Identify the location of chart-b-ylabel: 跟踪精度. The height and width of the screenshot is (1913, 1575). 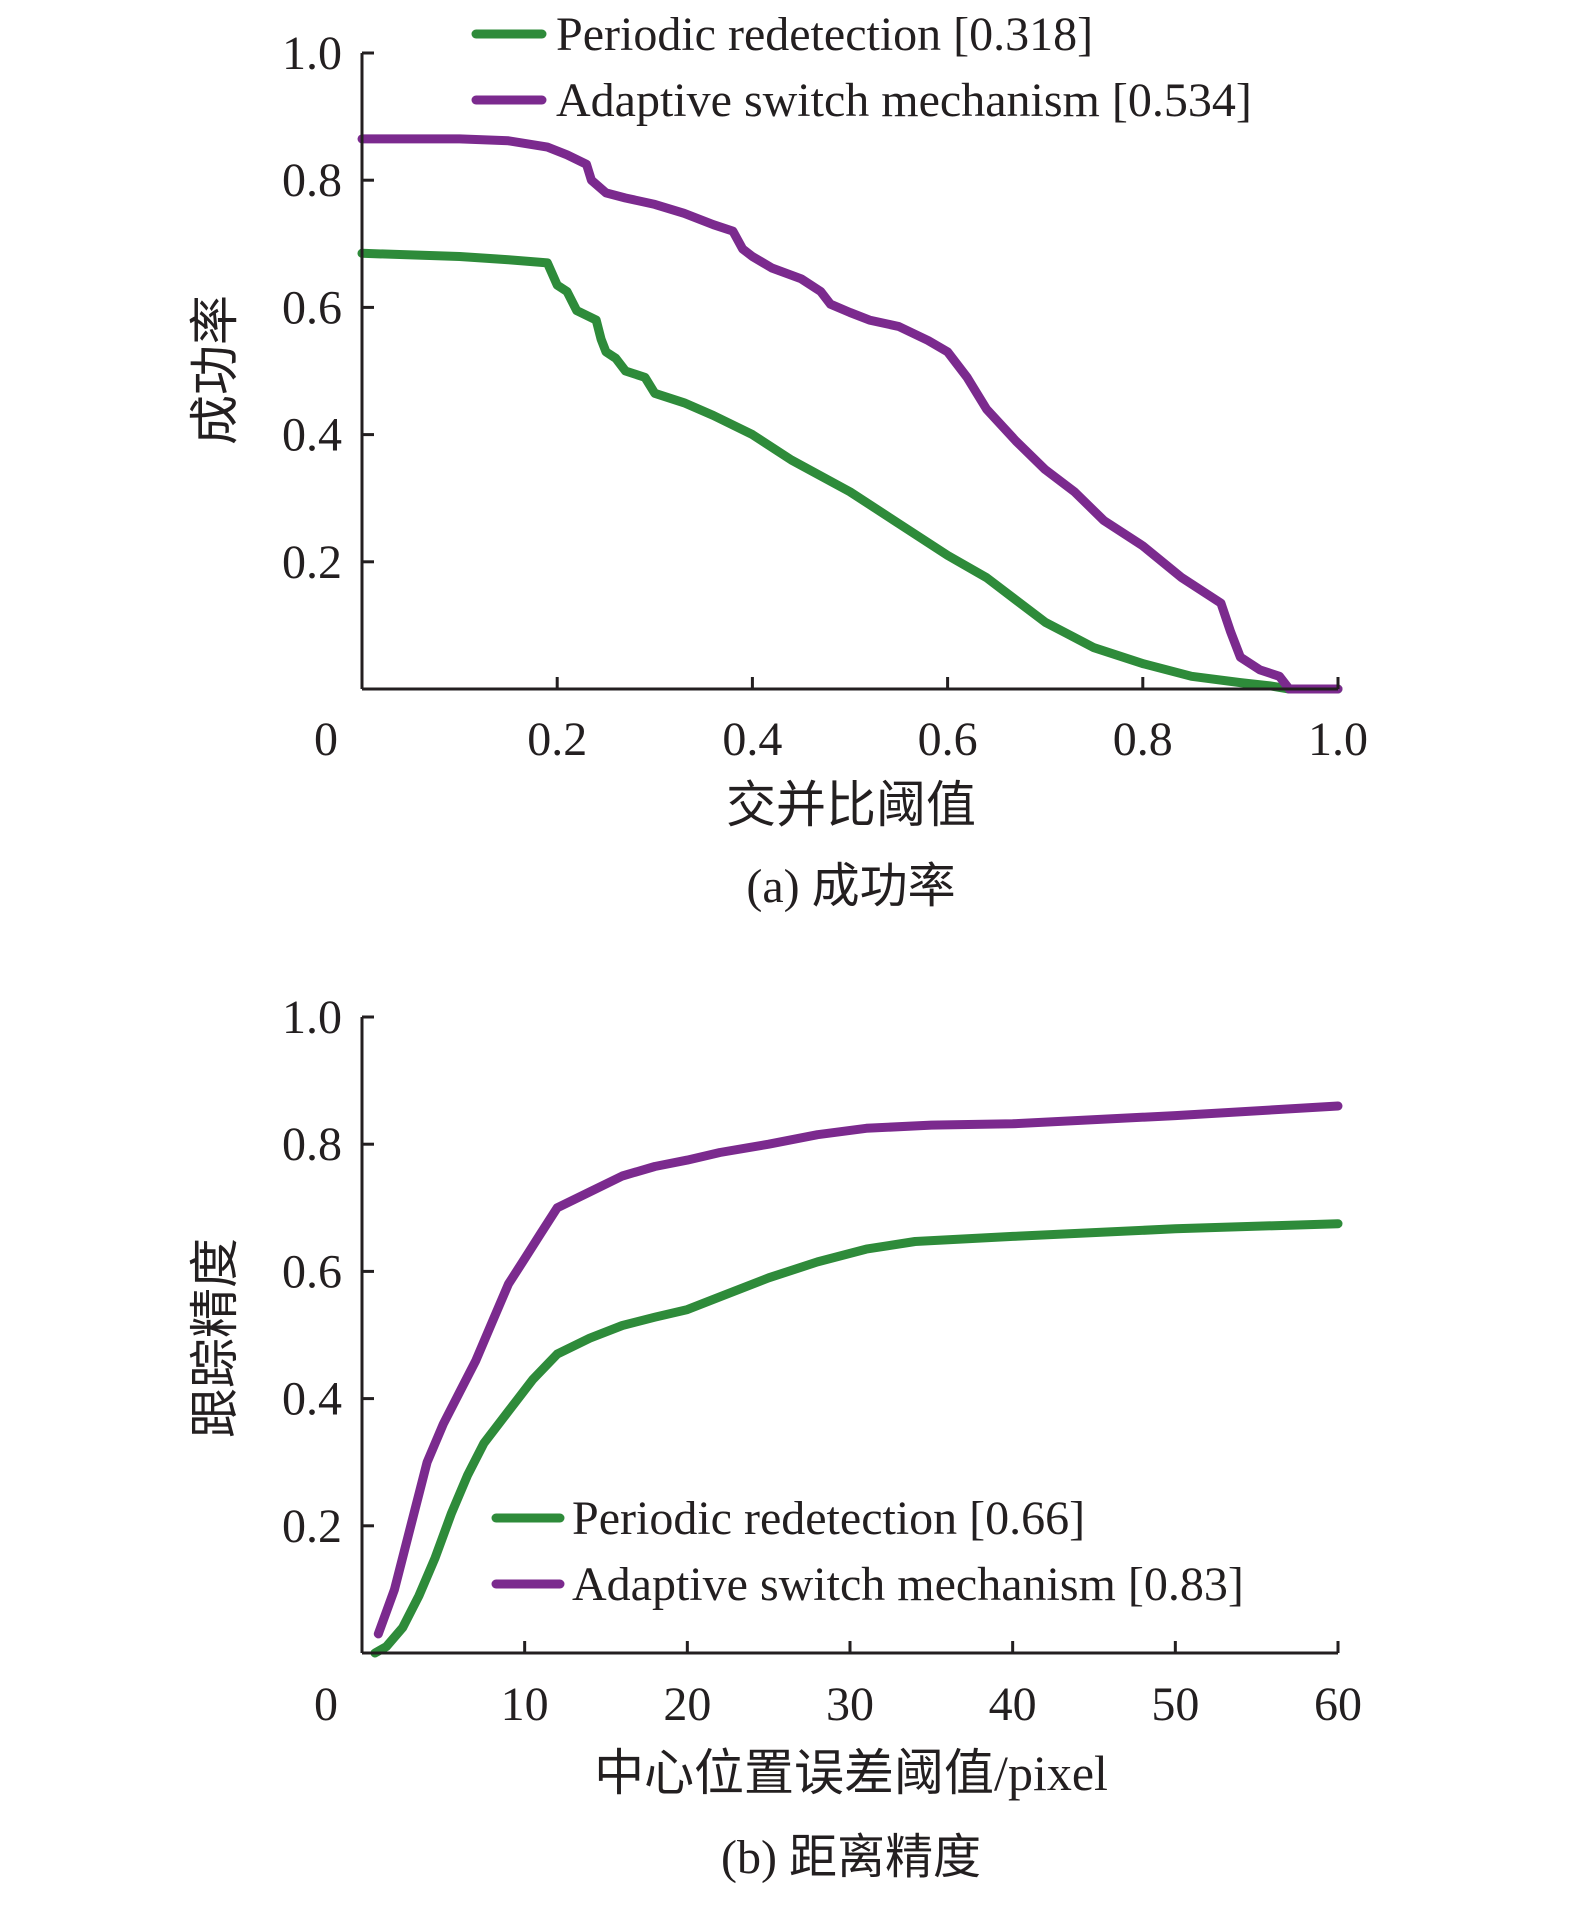
(215, 1338).